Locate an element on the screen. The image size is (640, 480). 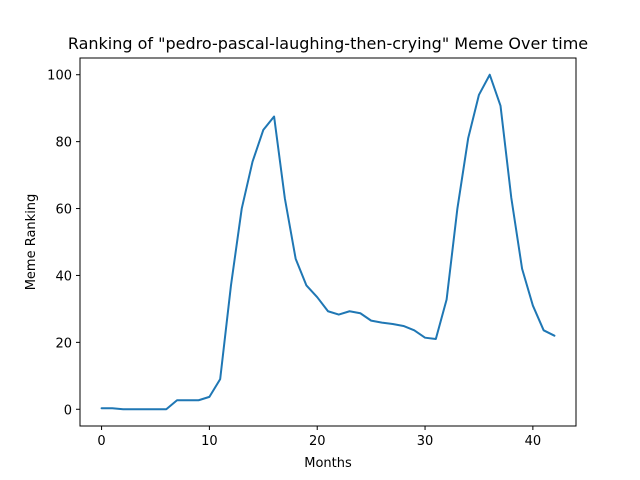
x-axis-label: Months is located at coordinates (328, 463).